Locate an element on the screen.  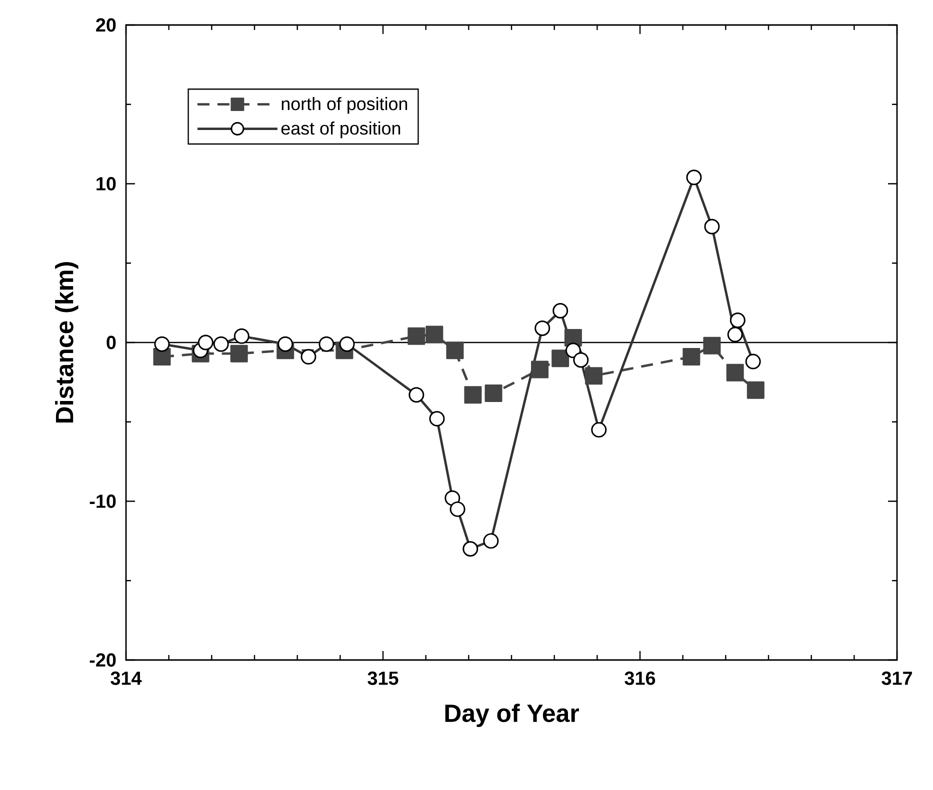
y-axis-title: Distance (km) is located at coordinates (66, 342).